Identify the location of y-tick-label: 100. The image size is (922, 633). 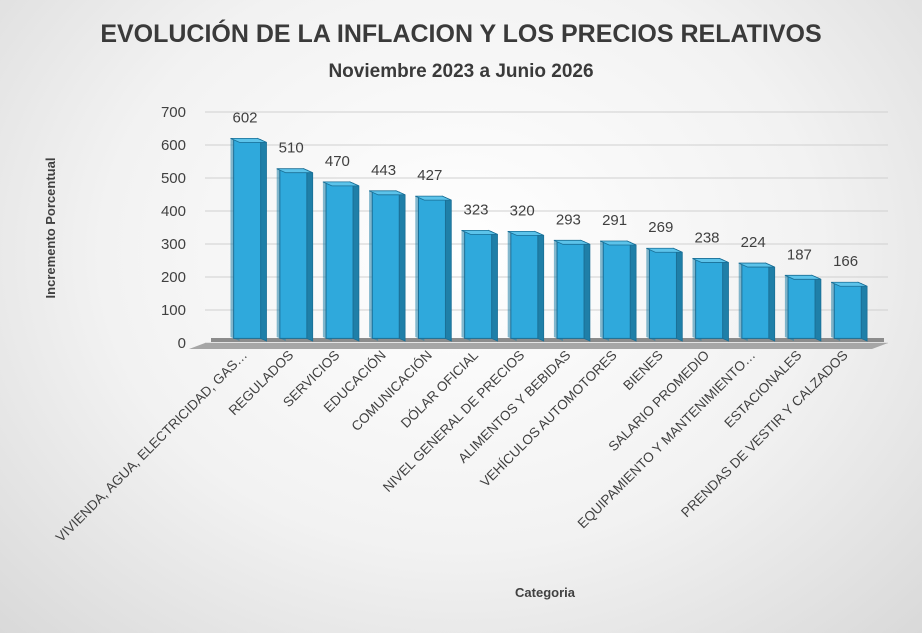
(173, 310).